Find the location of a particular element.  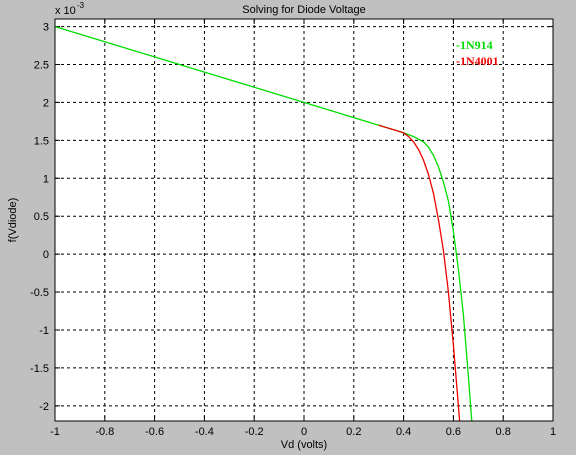

y-axis-label: f(Vdiode) is located at coordinates (13, 220).